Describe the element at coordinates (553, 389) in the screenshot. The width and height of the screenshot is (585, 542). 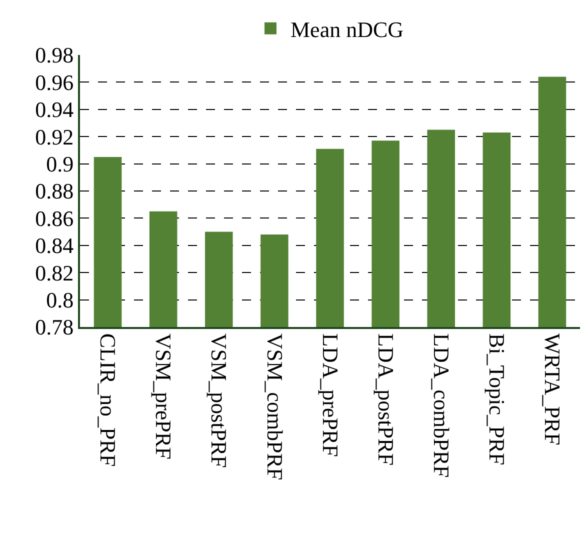
I see `x-tick-label: WRTA_PRF` at that location.